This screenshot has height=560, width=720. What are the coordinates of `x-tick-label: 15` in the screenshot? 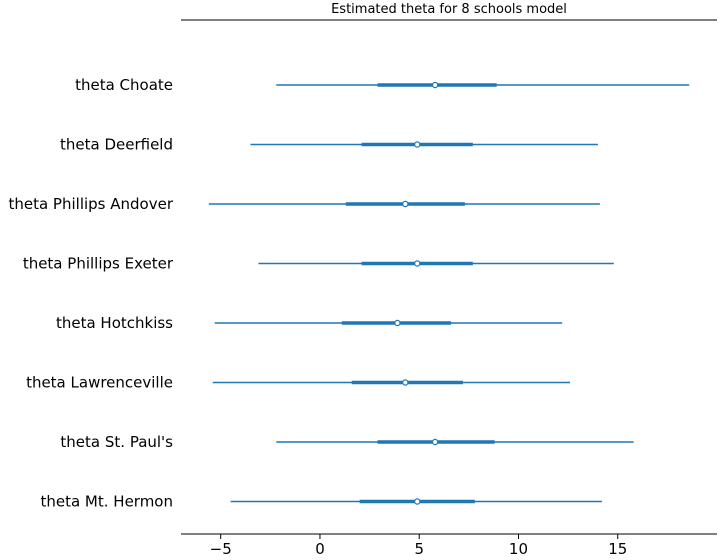 It's located at (617, 549).